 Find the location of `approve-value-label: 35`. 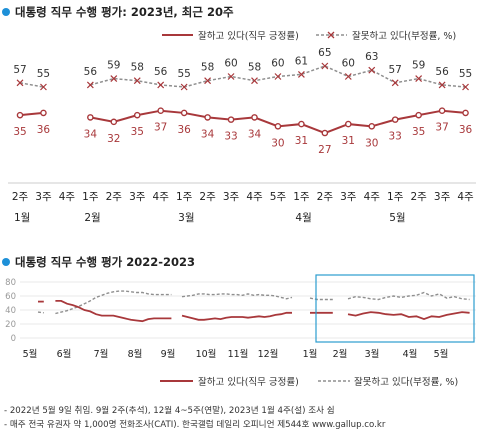

approve-value-label: 35 is located at coordinates (418, 132).